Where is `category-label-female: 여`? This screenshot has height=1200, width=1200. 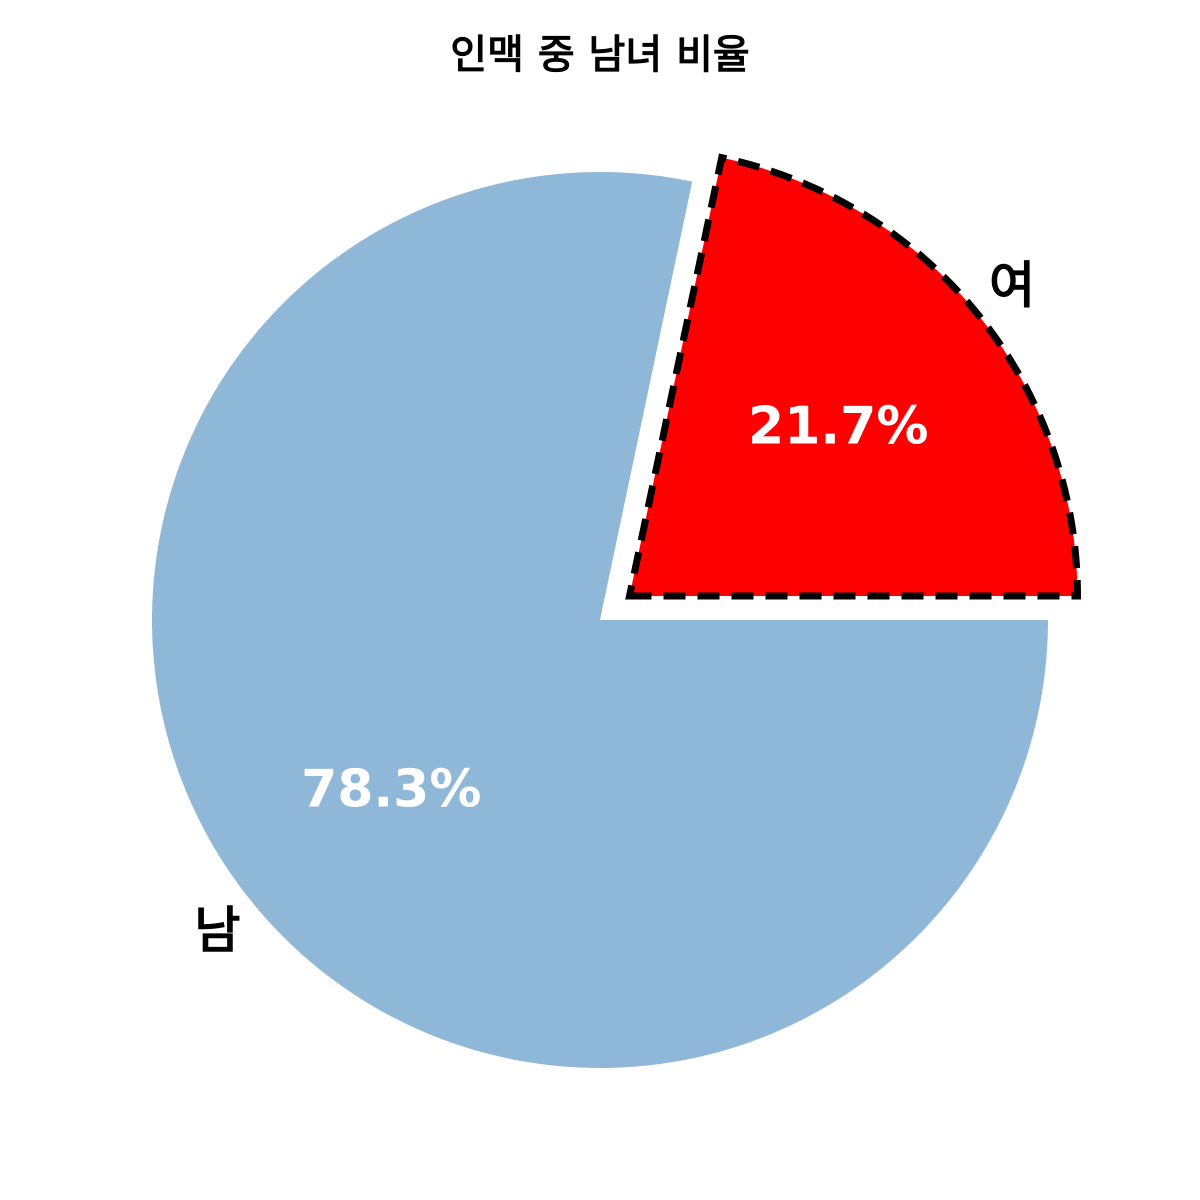 category-label-female: 여 is located at coordinates (1012, 286).